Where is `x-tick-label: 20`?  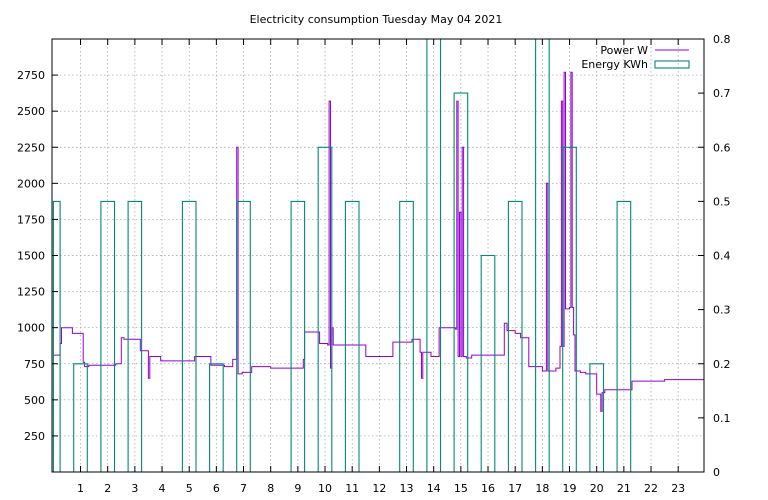
x-tick-label: 20 is located at coordinates (597, 488).